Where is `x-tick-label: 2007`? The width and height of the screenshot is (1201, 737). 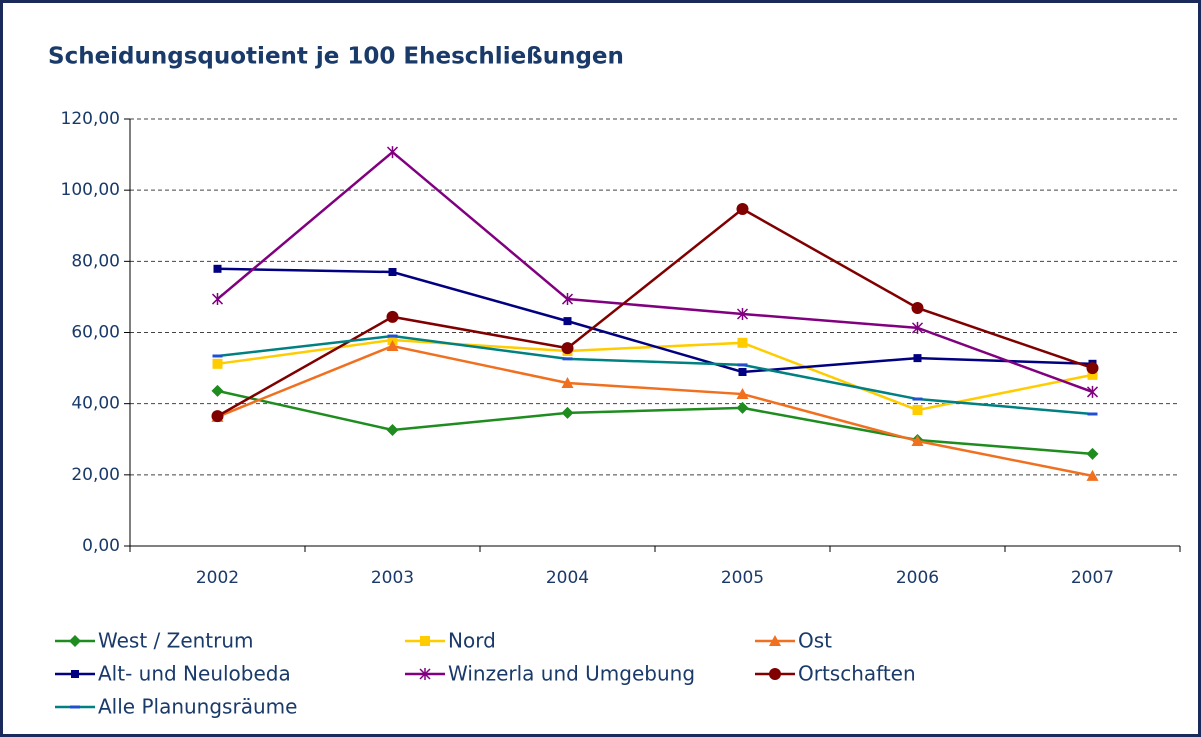 x-tick-label: 2007 is located at coordinates (1092, 578).